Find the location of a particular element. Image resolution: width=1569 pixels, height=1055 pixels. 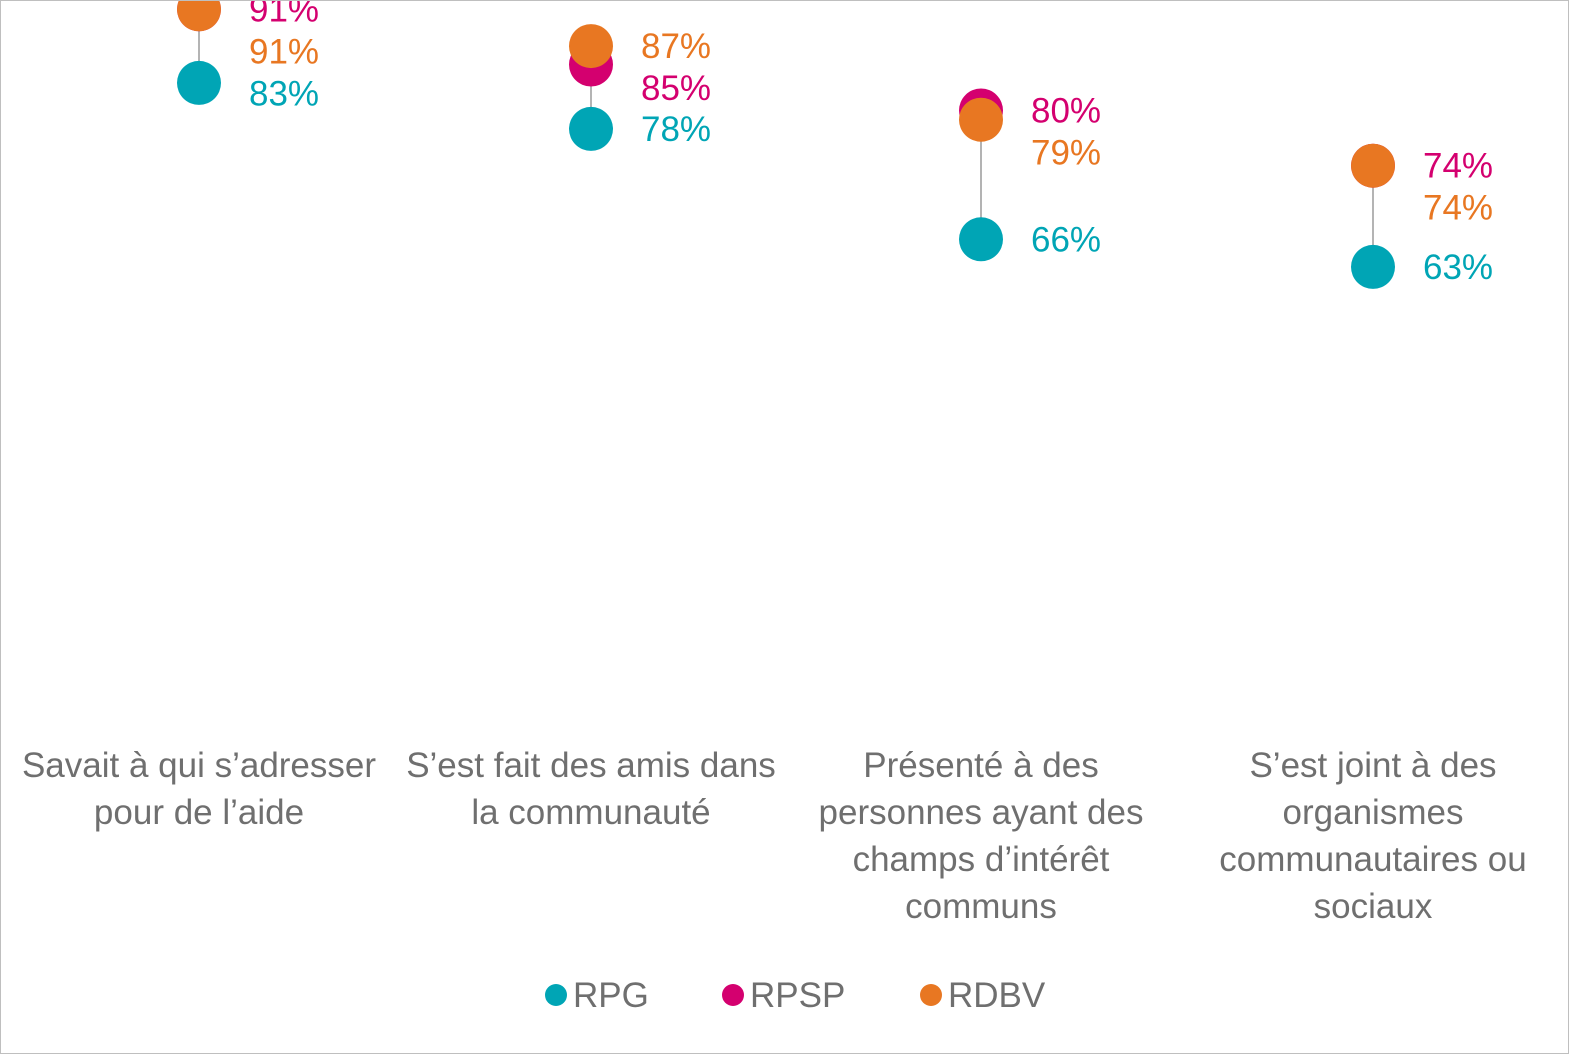

value-label-rdbv-2: 87% is located at coordinates (676, 46).